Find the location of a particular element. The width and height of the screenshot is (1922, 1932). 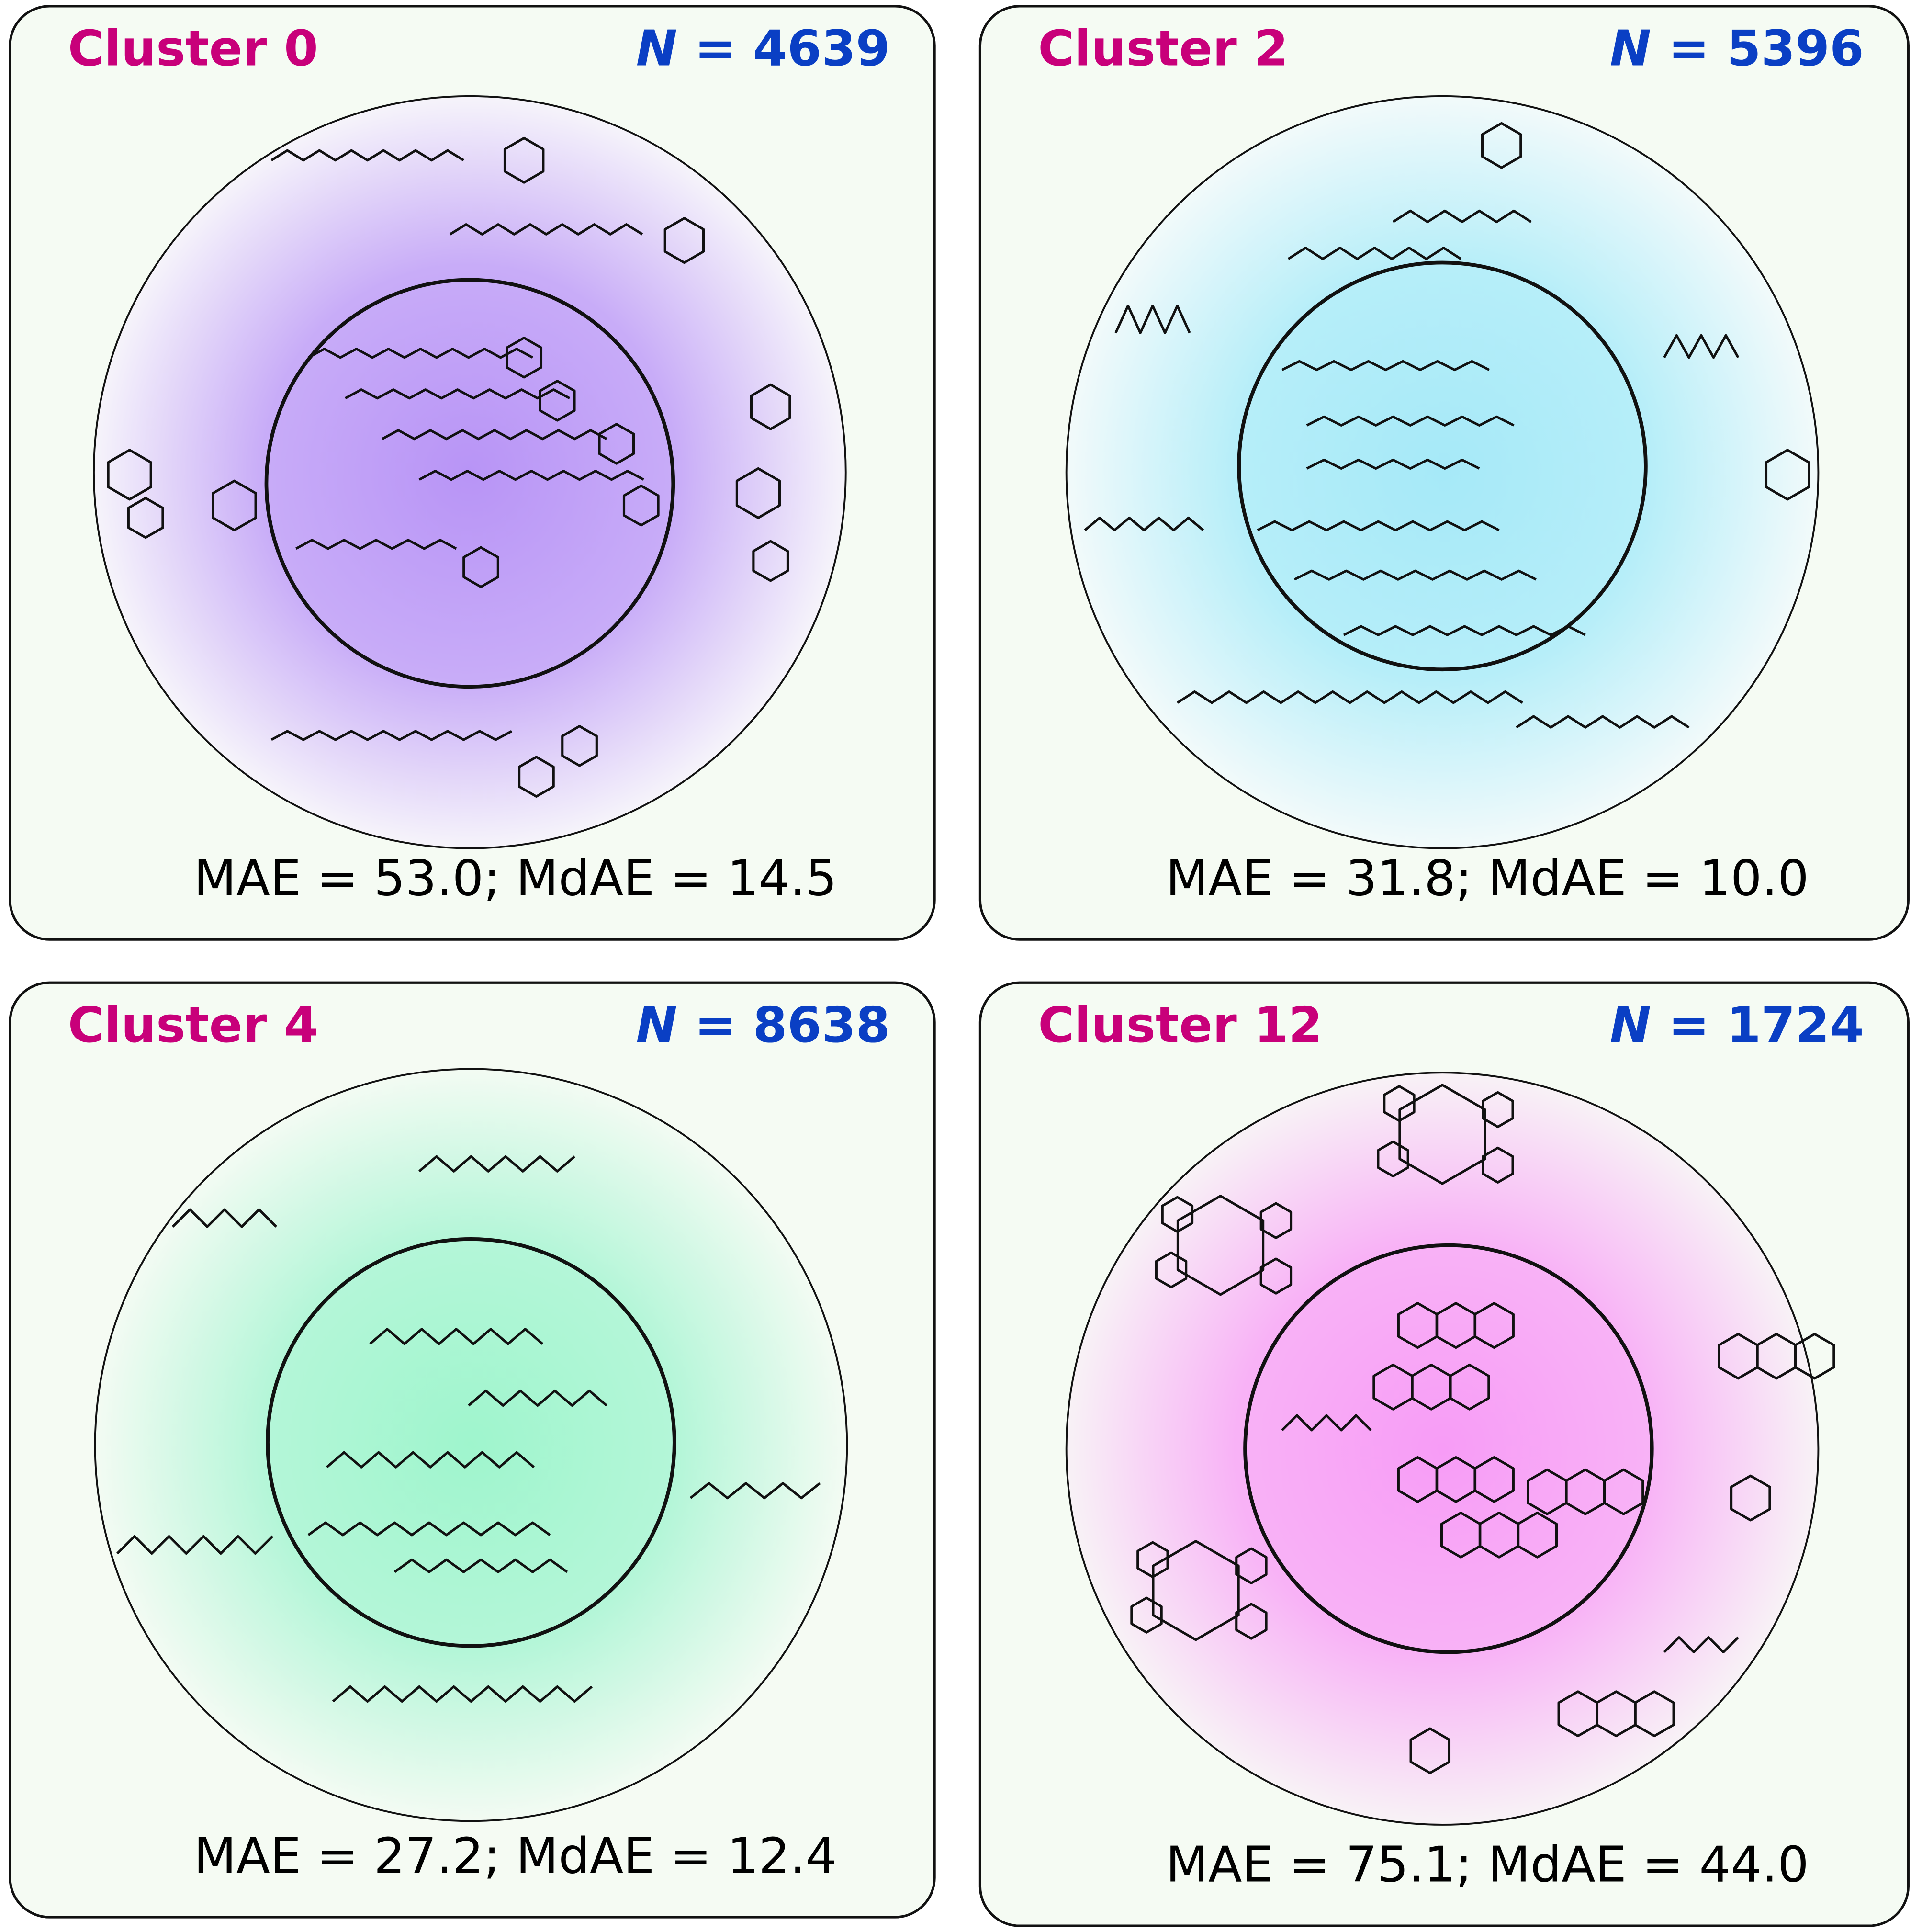

sample-count: N = 5396 is located at coordinates (1737, 48).